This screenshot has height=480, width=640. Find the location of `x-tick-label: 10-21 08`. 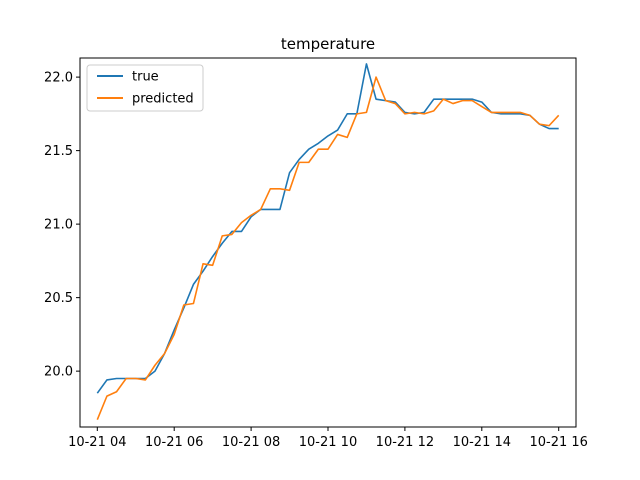

x-tick-label: 10-21 08 is located at coordinates (251, 442).